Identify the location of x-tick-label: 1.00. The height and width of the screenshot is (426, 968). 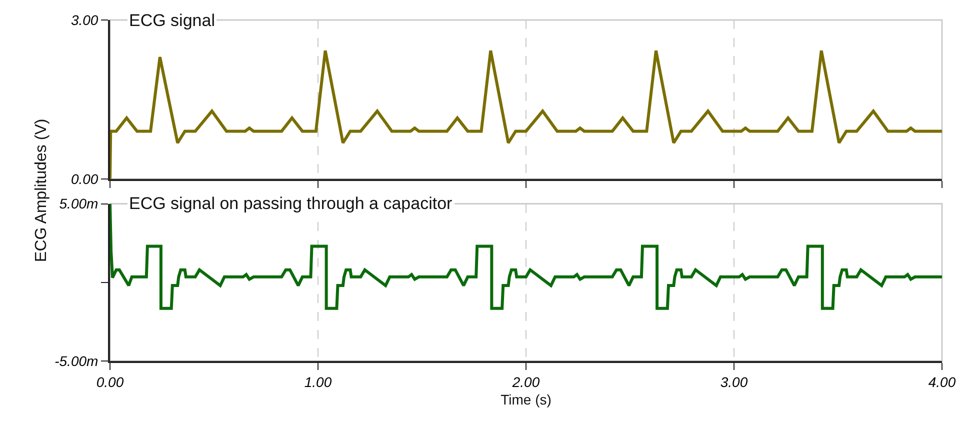
(318, 382).